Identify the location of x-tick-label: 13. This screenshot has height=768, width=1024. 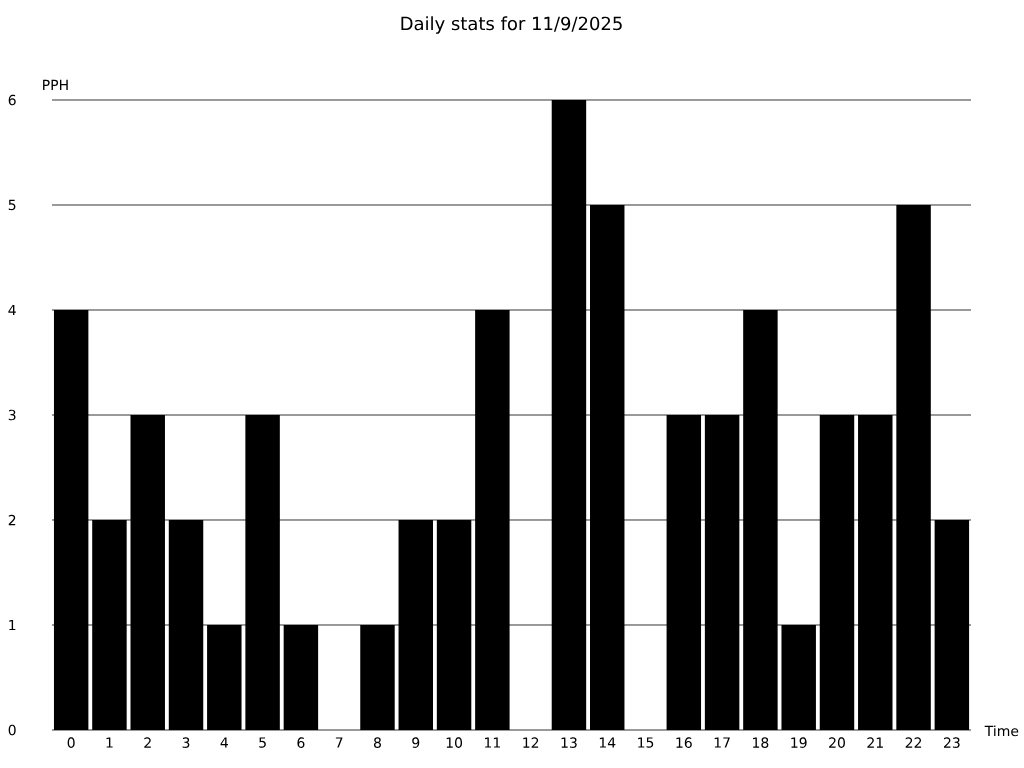
(569, 742).